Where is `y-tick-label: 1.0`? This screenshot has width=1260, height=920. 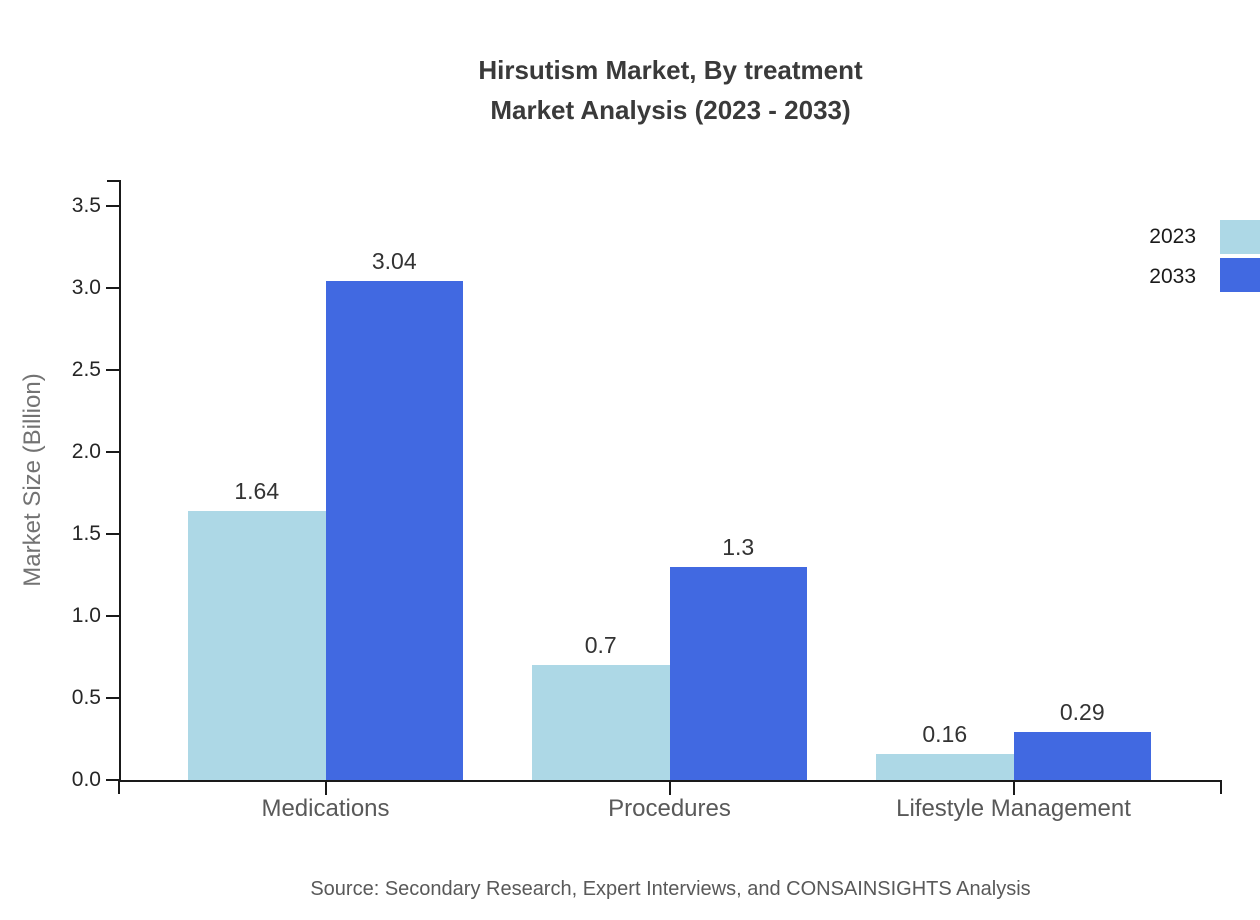
y-tick-label: 1.0 is located at coordinates (86, 615).